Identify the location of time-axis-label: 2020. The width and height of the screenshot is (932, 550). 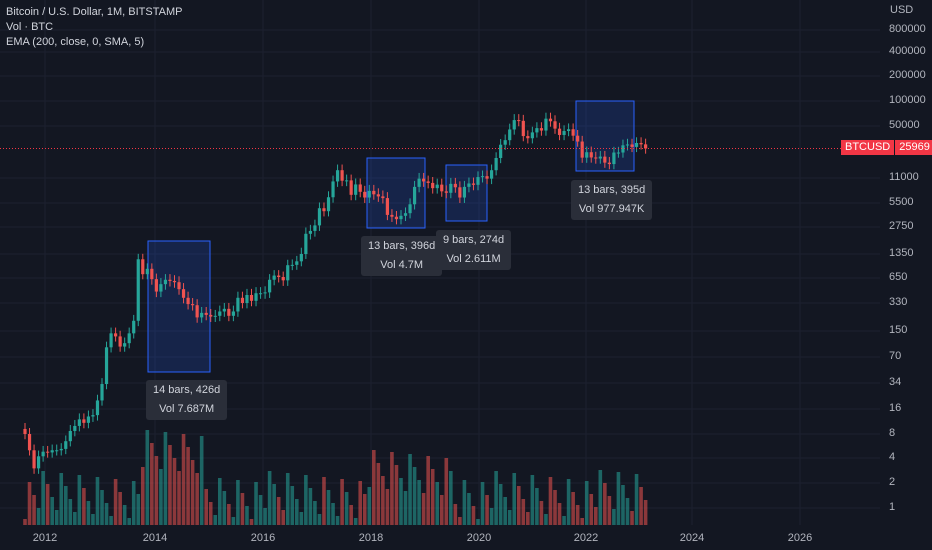
(479, 538).